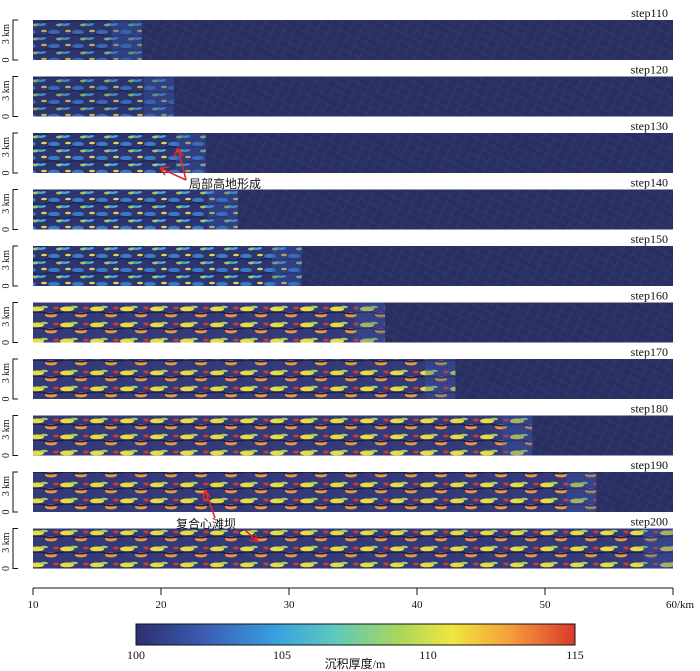 The width and height of the screenshot is (700, 671). I want to click on x-tick-label: 30, so click(290, 605).